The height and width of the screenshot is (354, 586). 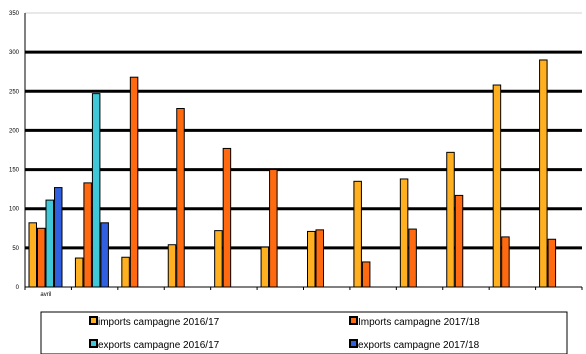 What do you see at coordinates (159, 345) in the screenshot?
I see `legend-label-3: exports campagne 2016/17` at bounding box center [159, 345].